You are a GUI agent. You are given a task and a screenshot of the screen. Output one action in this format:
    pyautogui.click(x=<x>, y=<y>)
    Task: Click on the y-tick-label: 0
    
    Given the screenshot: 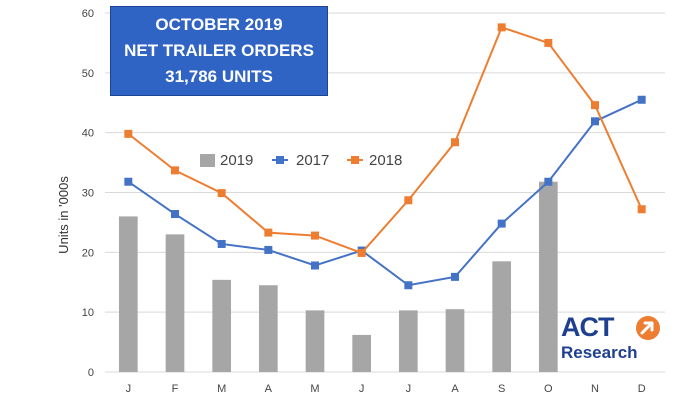 What is the action you would take?
    pyautogui.click(x=91, y=373)
    